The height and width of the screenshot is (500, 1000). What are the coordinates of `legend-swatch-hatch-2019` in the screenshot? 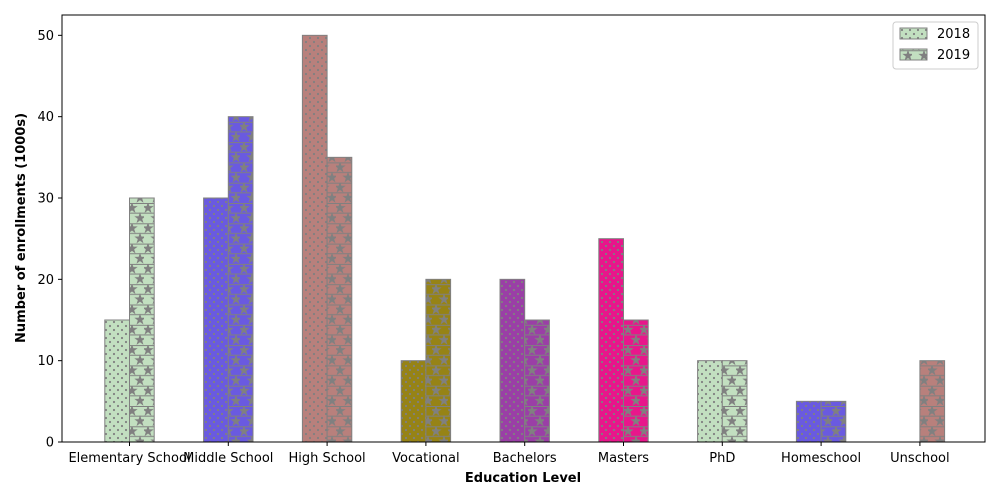 It's located at (913, 54).